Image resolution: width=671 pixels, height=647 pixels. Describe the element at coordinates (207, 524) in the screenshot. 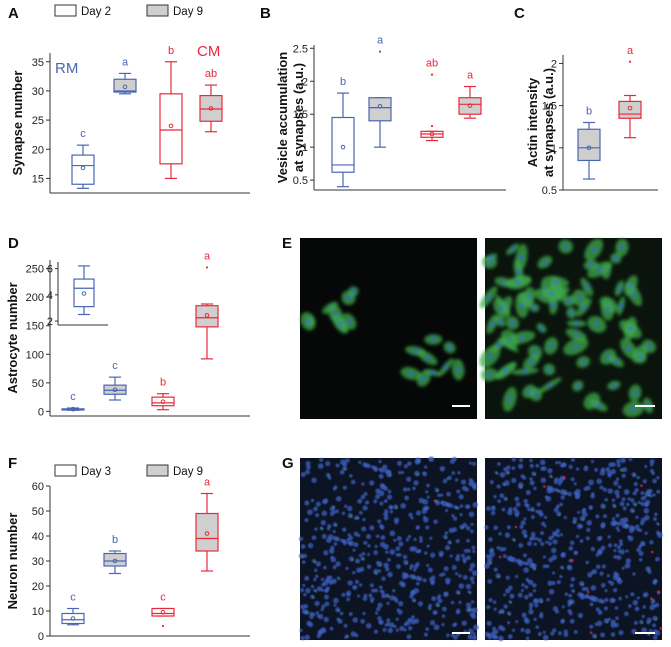

I see `box-cm-day9: a` at that location.